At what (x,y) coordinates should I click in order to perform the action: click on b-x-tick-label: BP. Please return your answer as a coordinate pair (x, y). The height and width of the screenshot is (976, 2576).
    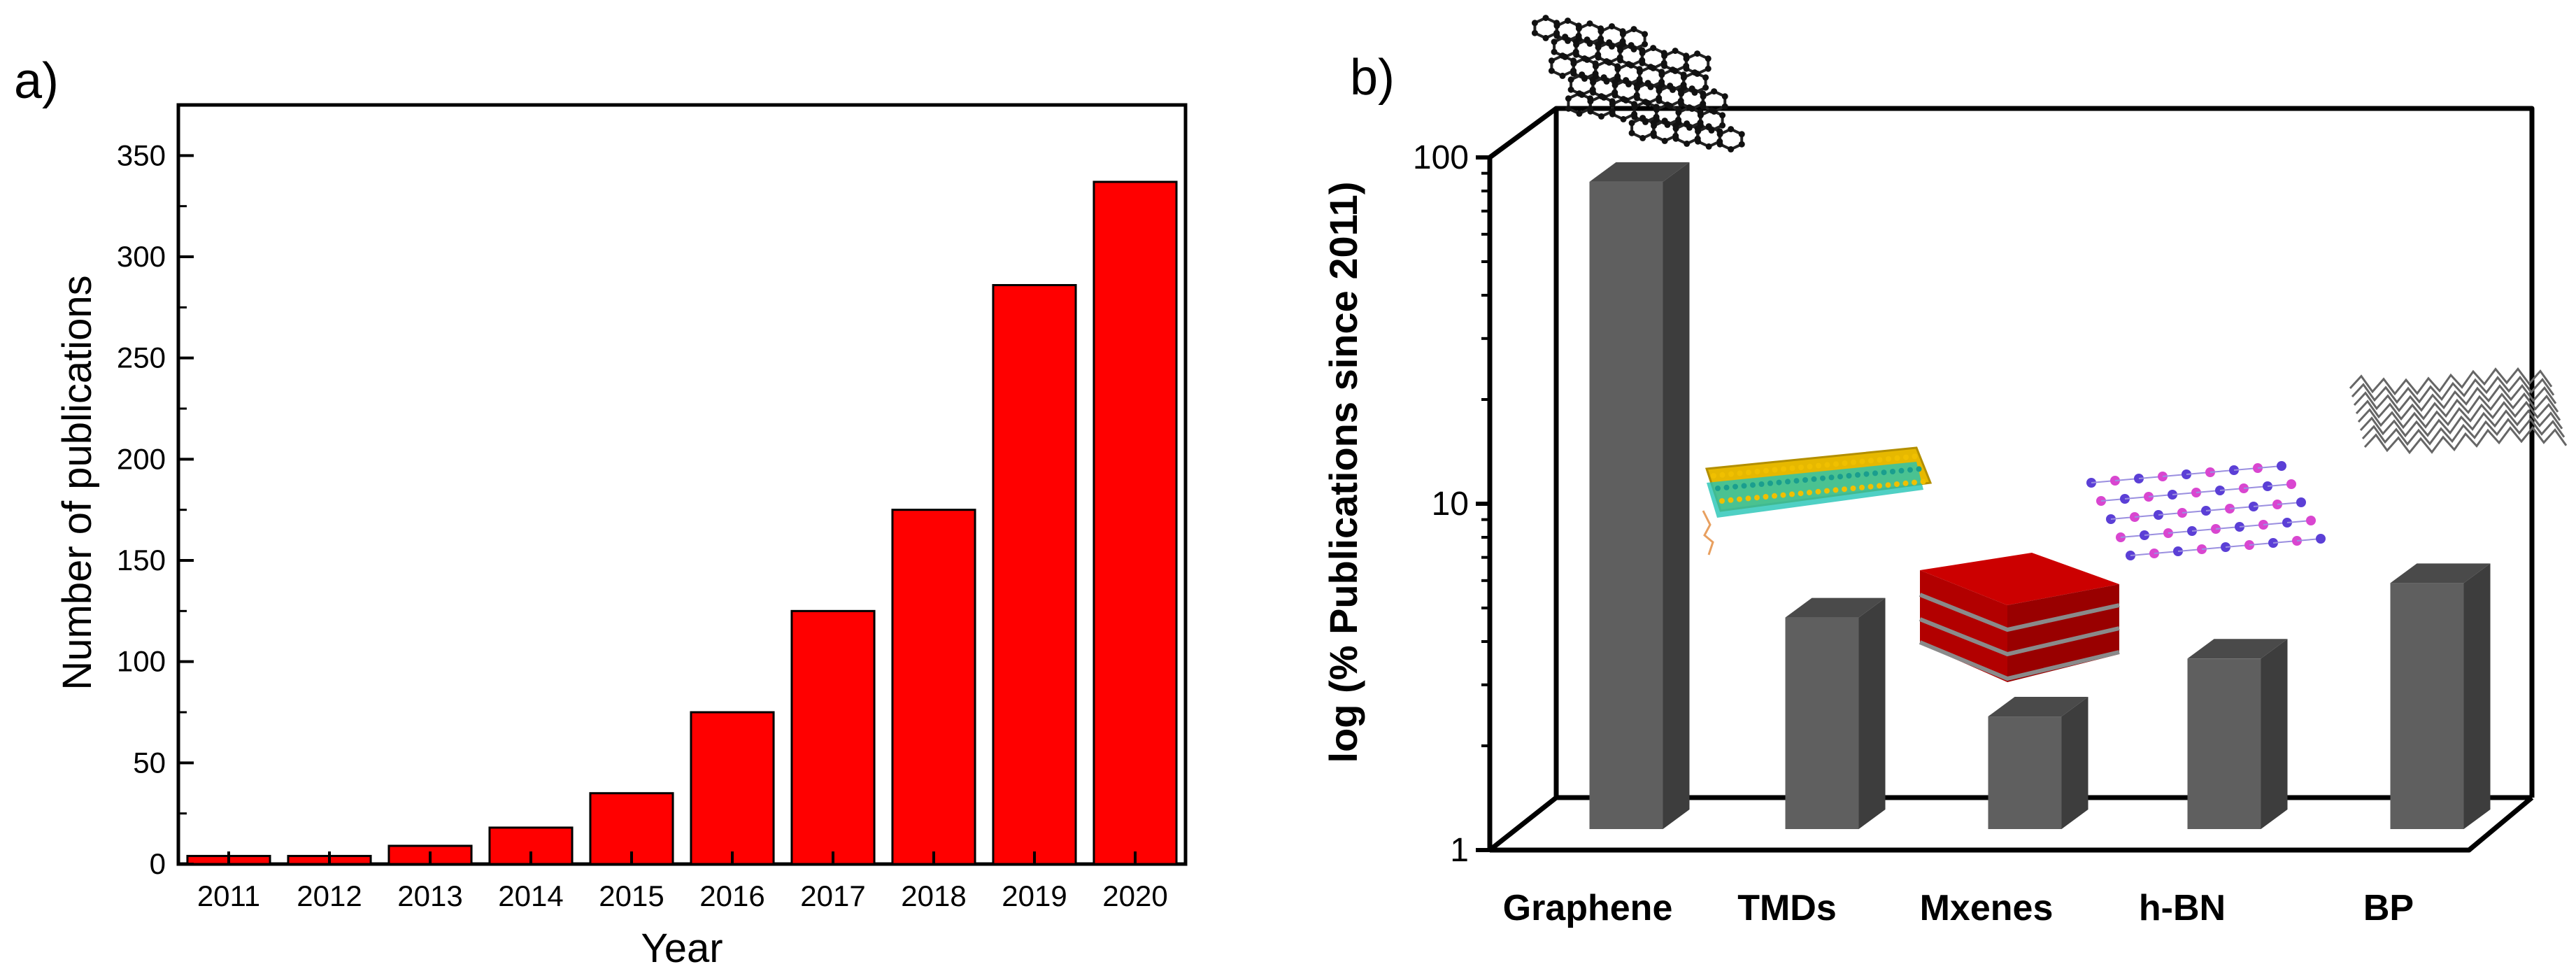
    Looking at the image, I should click on (2388, 908).